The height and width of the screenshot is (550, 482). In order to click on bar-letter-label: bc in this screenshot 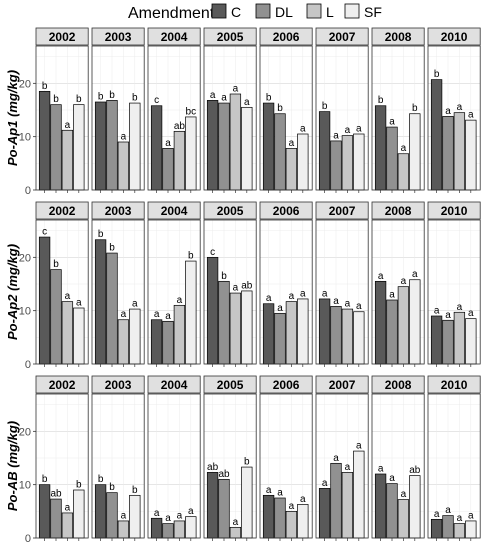, I will do `click(191, 111)`.